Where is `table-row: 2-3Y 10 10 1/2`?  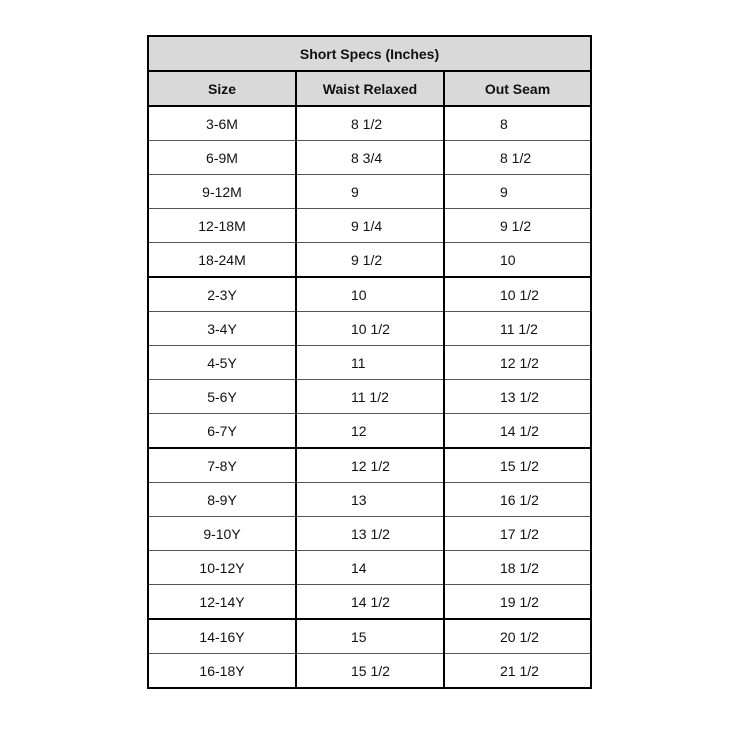 table-row: 2-3Y 10 10 1/2 is located at coordinates (369, 294).